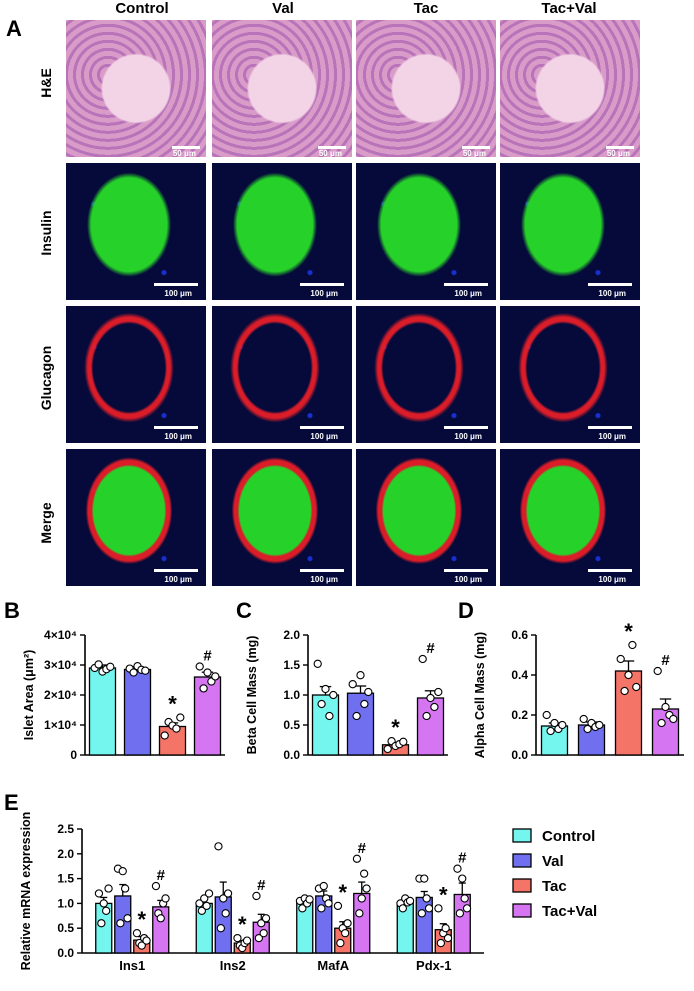 This screenshot has width=694, height=991. Describe the element at coordinates (252, 695) in the screenshot. I see `y-axis-label: Beta Cell Mass (mg)` at that location.